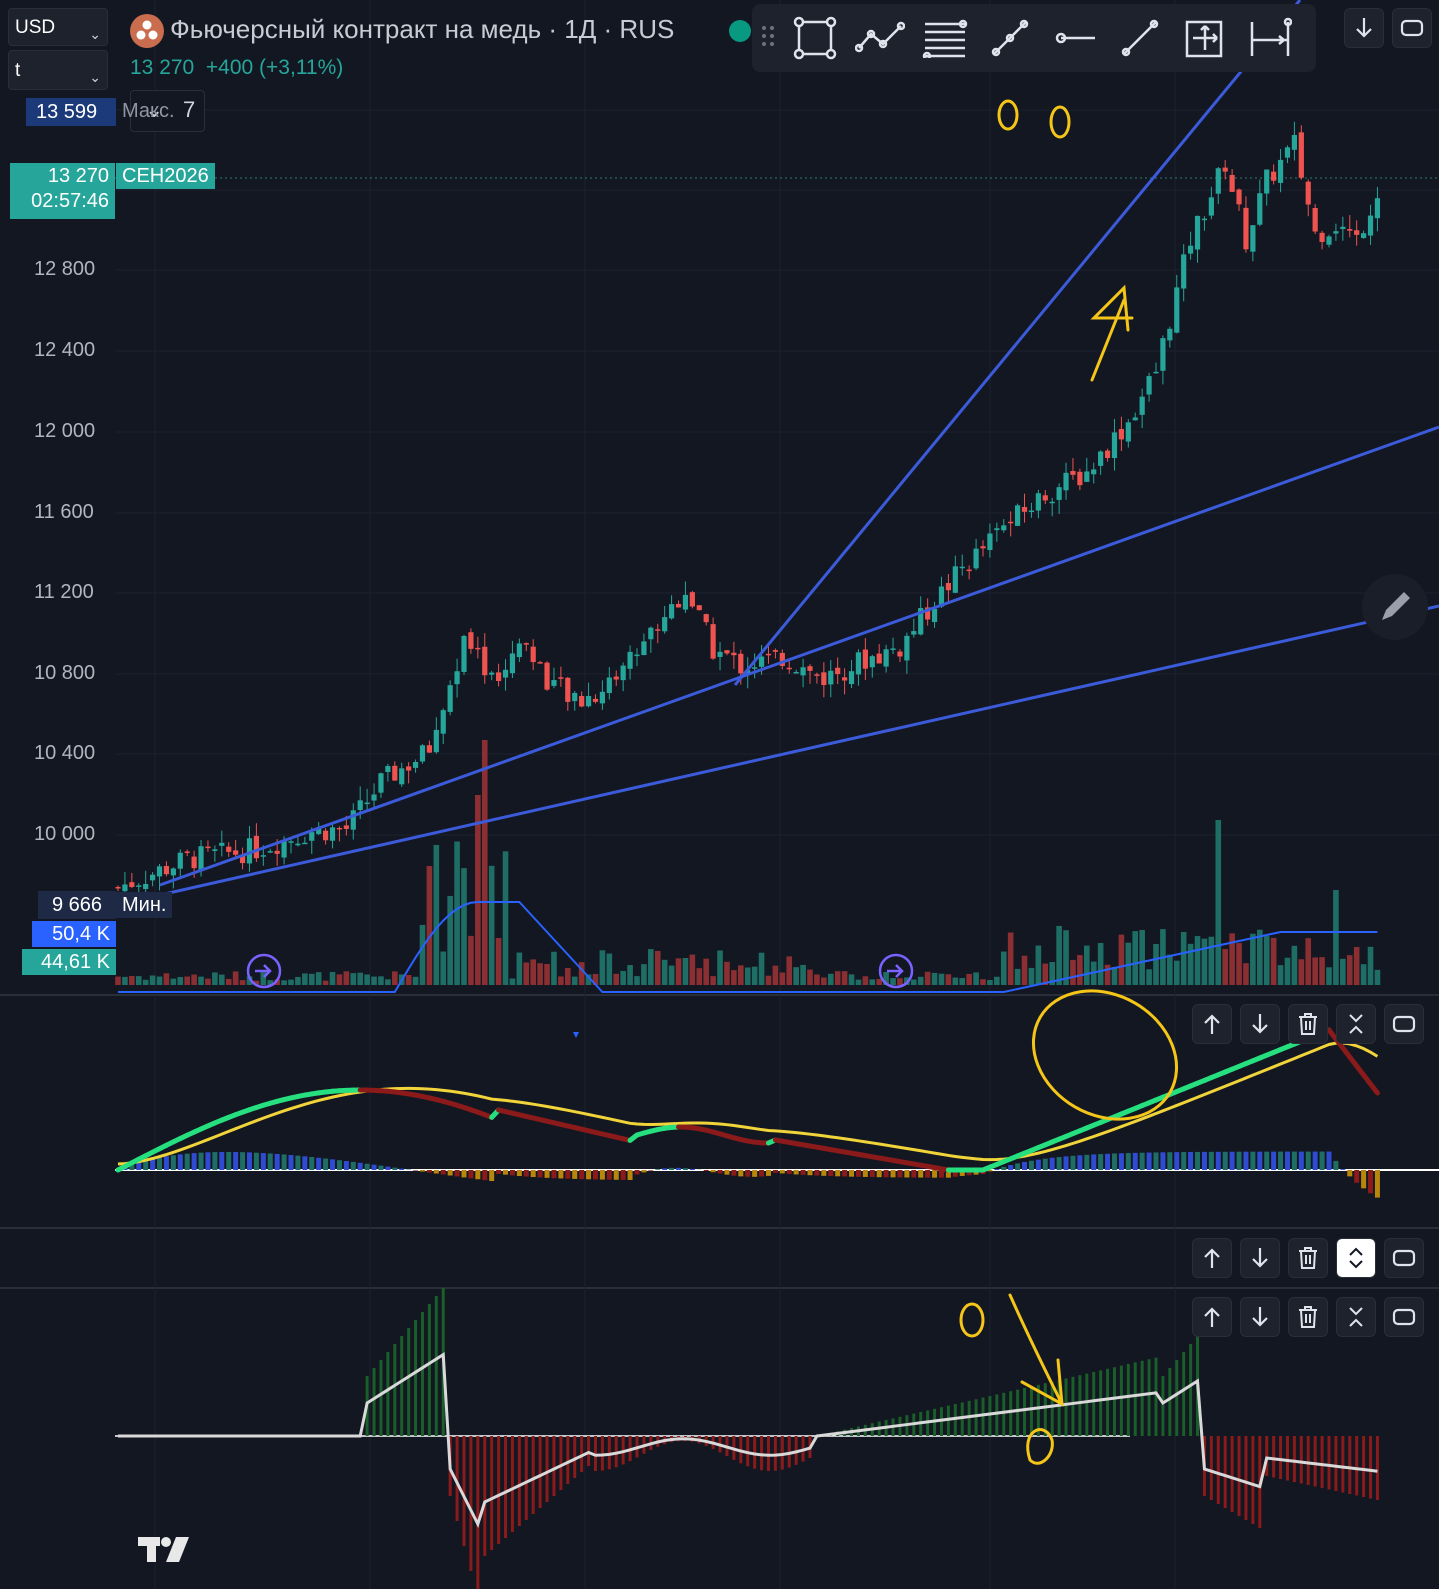  Describe the element at coordinates (1270, 38) in the screenshot. I see `date-range-icon` at that location.